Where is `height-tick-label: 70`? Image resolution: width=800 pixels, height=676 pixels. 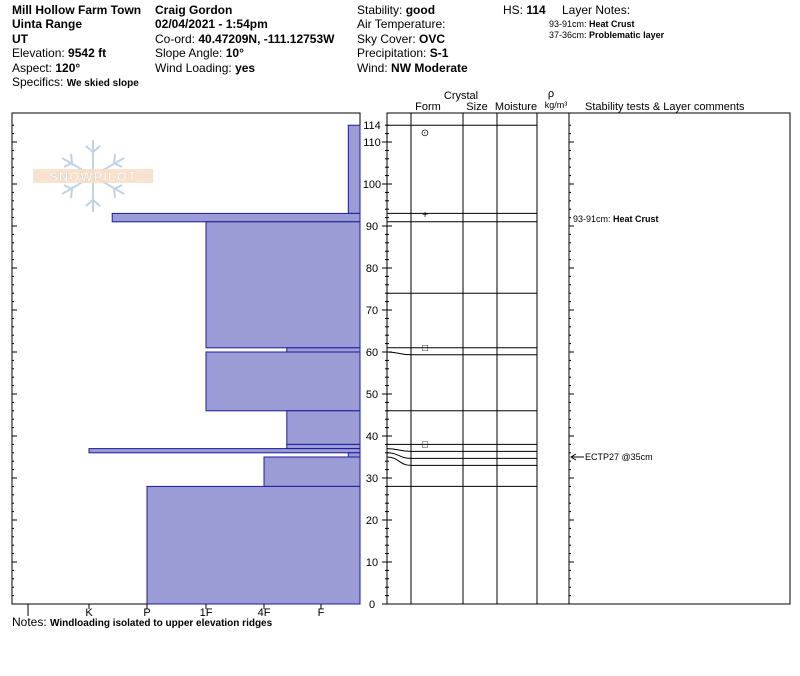 height-tick-label: 70 is located at coordinates (372, 311).